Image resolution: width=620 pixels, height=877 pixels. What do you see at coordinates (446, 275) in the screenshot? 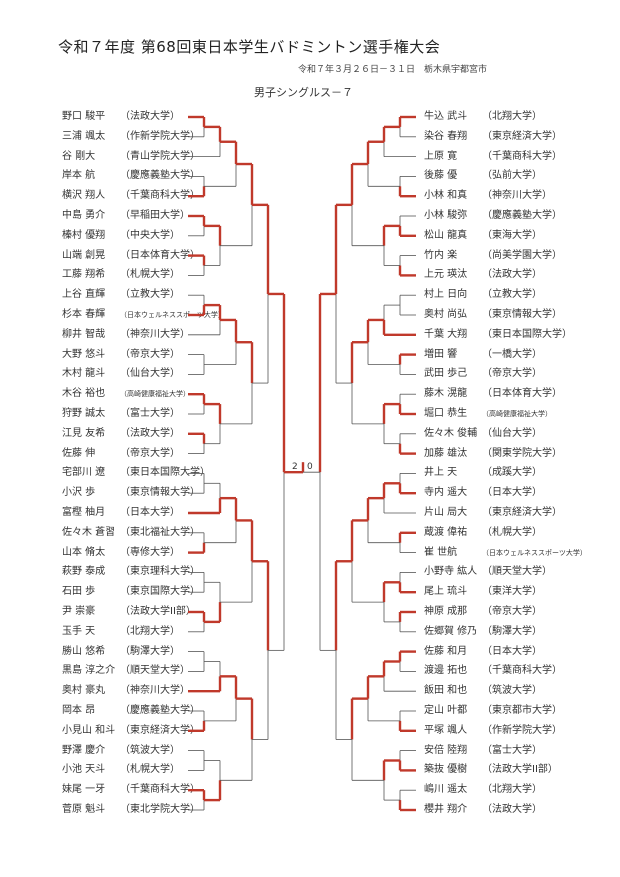
I see `player-name: 上元 瑛汰` at bounding box center [446, 275].